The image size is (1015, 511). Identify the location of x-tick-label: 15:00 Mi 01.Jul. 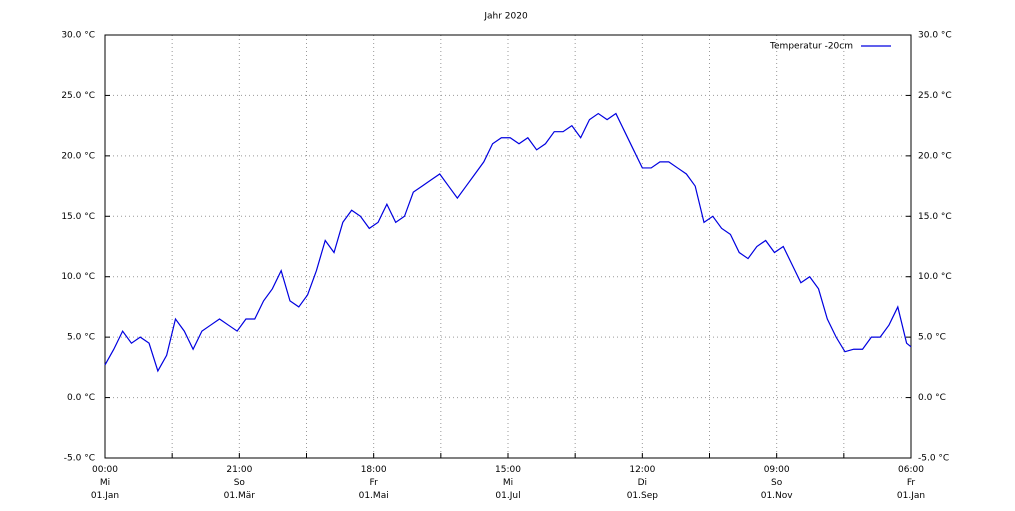
(508, 483).